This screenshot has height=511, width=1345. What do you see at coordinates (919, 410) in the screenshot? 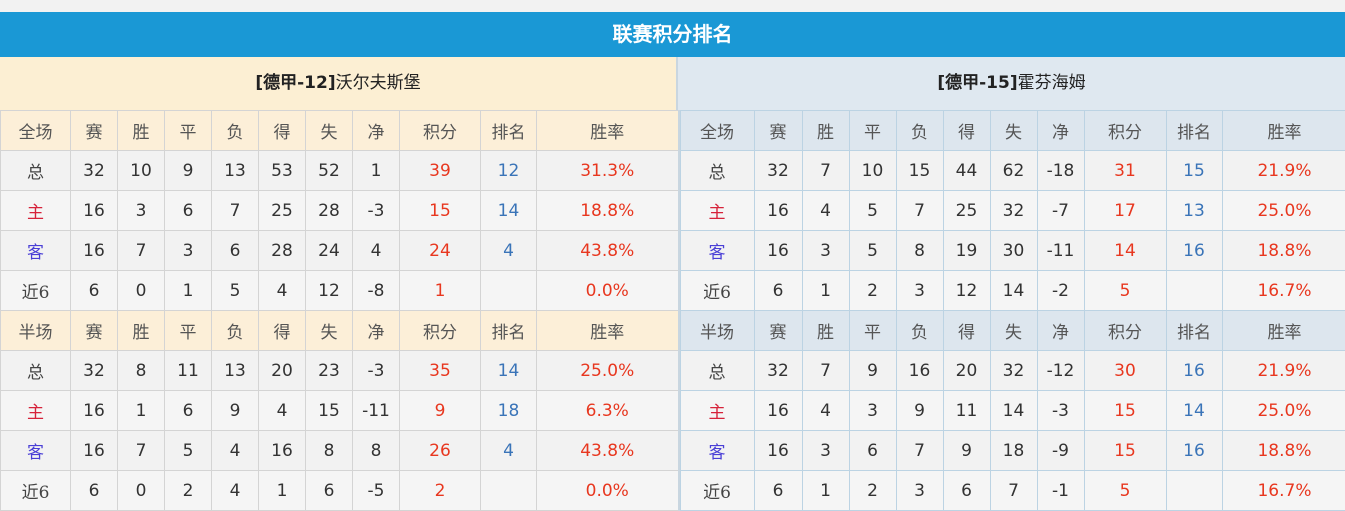
I see `lost-cell: 9` at bounding box center [919, 410].